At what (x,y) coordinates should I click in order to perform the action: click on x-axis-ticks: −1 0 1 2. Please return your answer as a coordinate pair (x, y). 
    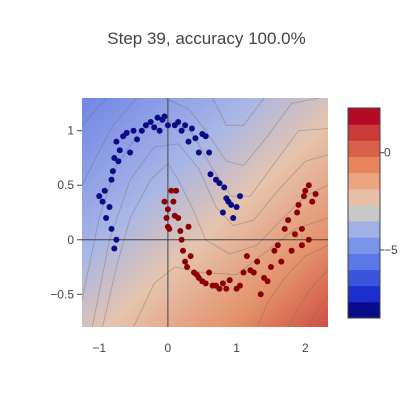
    Looking at the image, I should click on (200, 348).